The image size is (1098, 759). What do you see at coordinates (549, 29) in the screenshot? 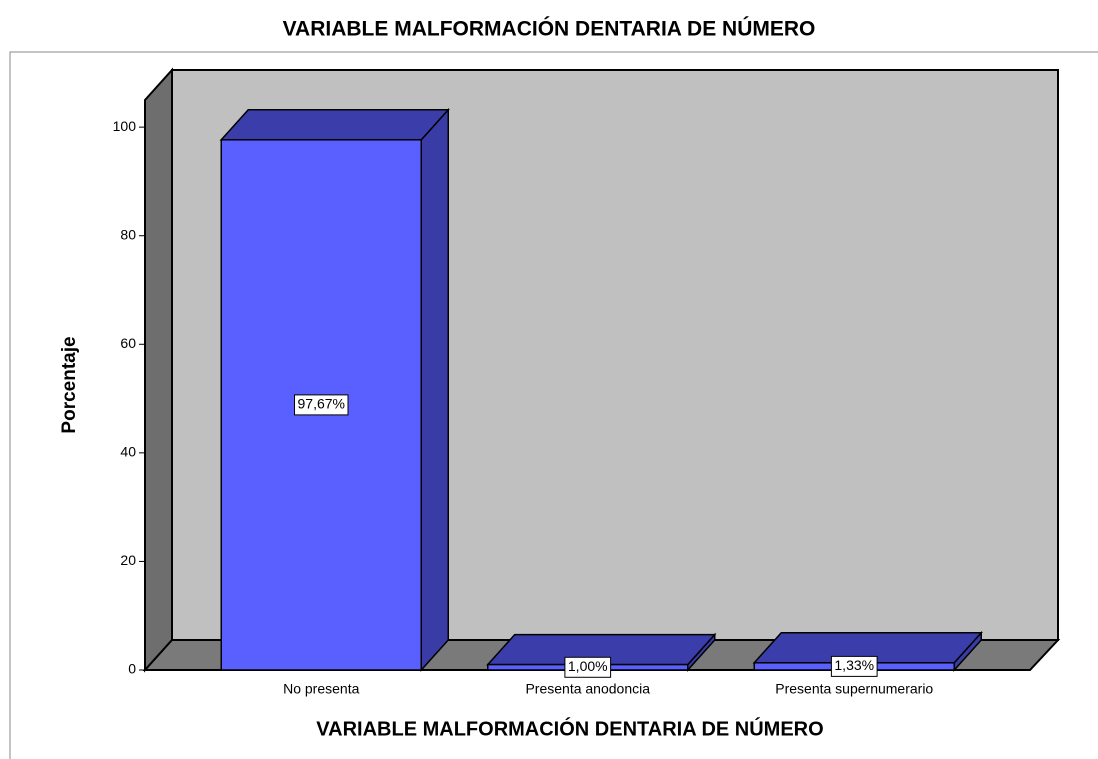
I see `chart-title: VARIABLE MALFORMACIÓN DENTARIA DE NÚMERO` at bounding box center [549, 29].